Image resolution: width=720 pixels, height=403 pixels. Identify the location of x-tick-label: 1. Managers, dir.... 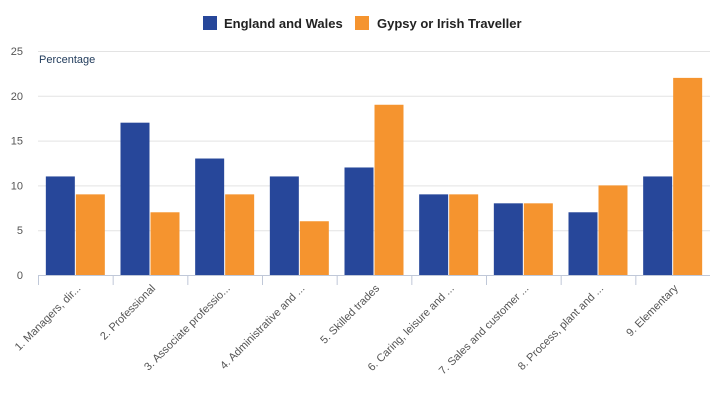
(48, 318).